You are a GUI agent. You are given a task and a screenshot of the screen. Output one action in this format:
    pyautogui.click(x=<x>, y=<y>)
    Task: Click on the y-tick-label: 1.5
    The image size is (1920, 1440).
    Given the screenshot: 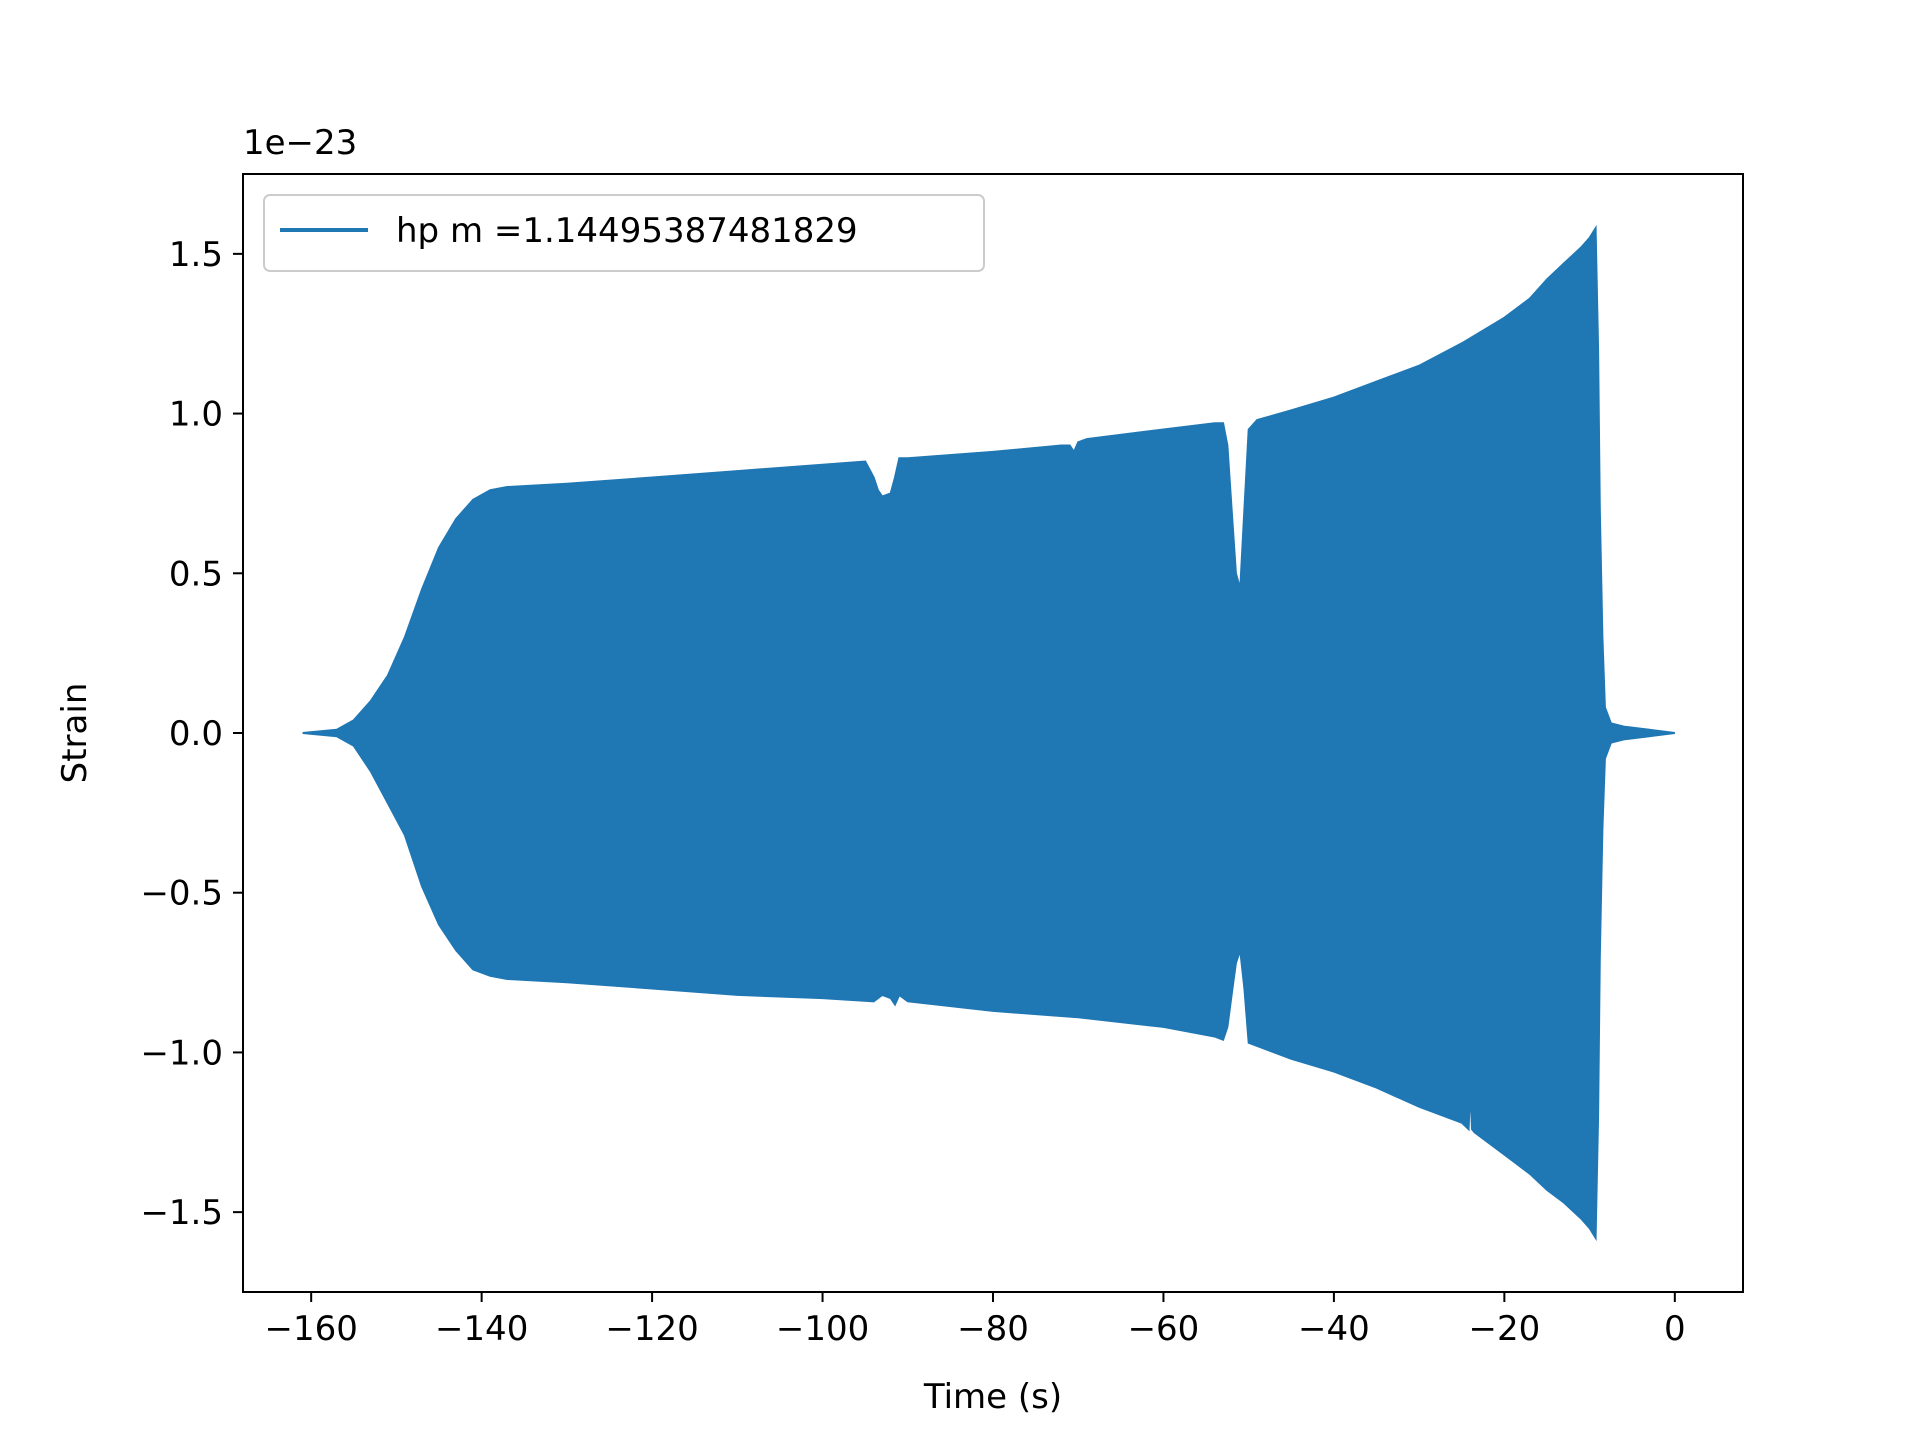 What is the action you would take?
    pyautogui.click(x=196, y=255)
    